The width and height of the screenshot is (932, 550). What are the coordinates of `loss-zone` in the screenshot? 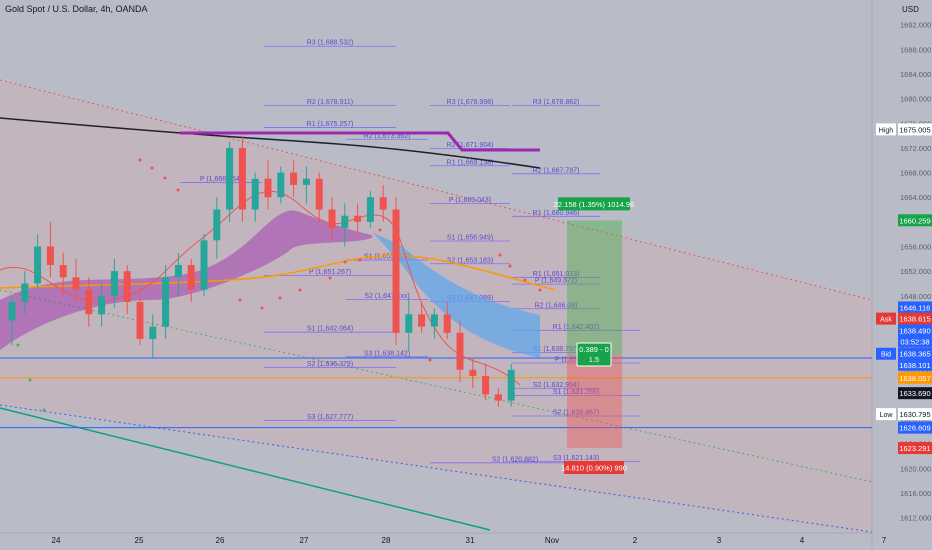 It's located at (594, 401).